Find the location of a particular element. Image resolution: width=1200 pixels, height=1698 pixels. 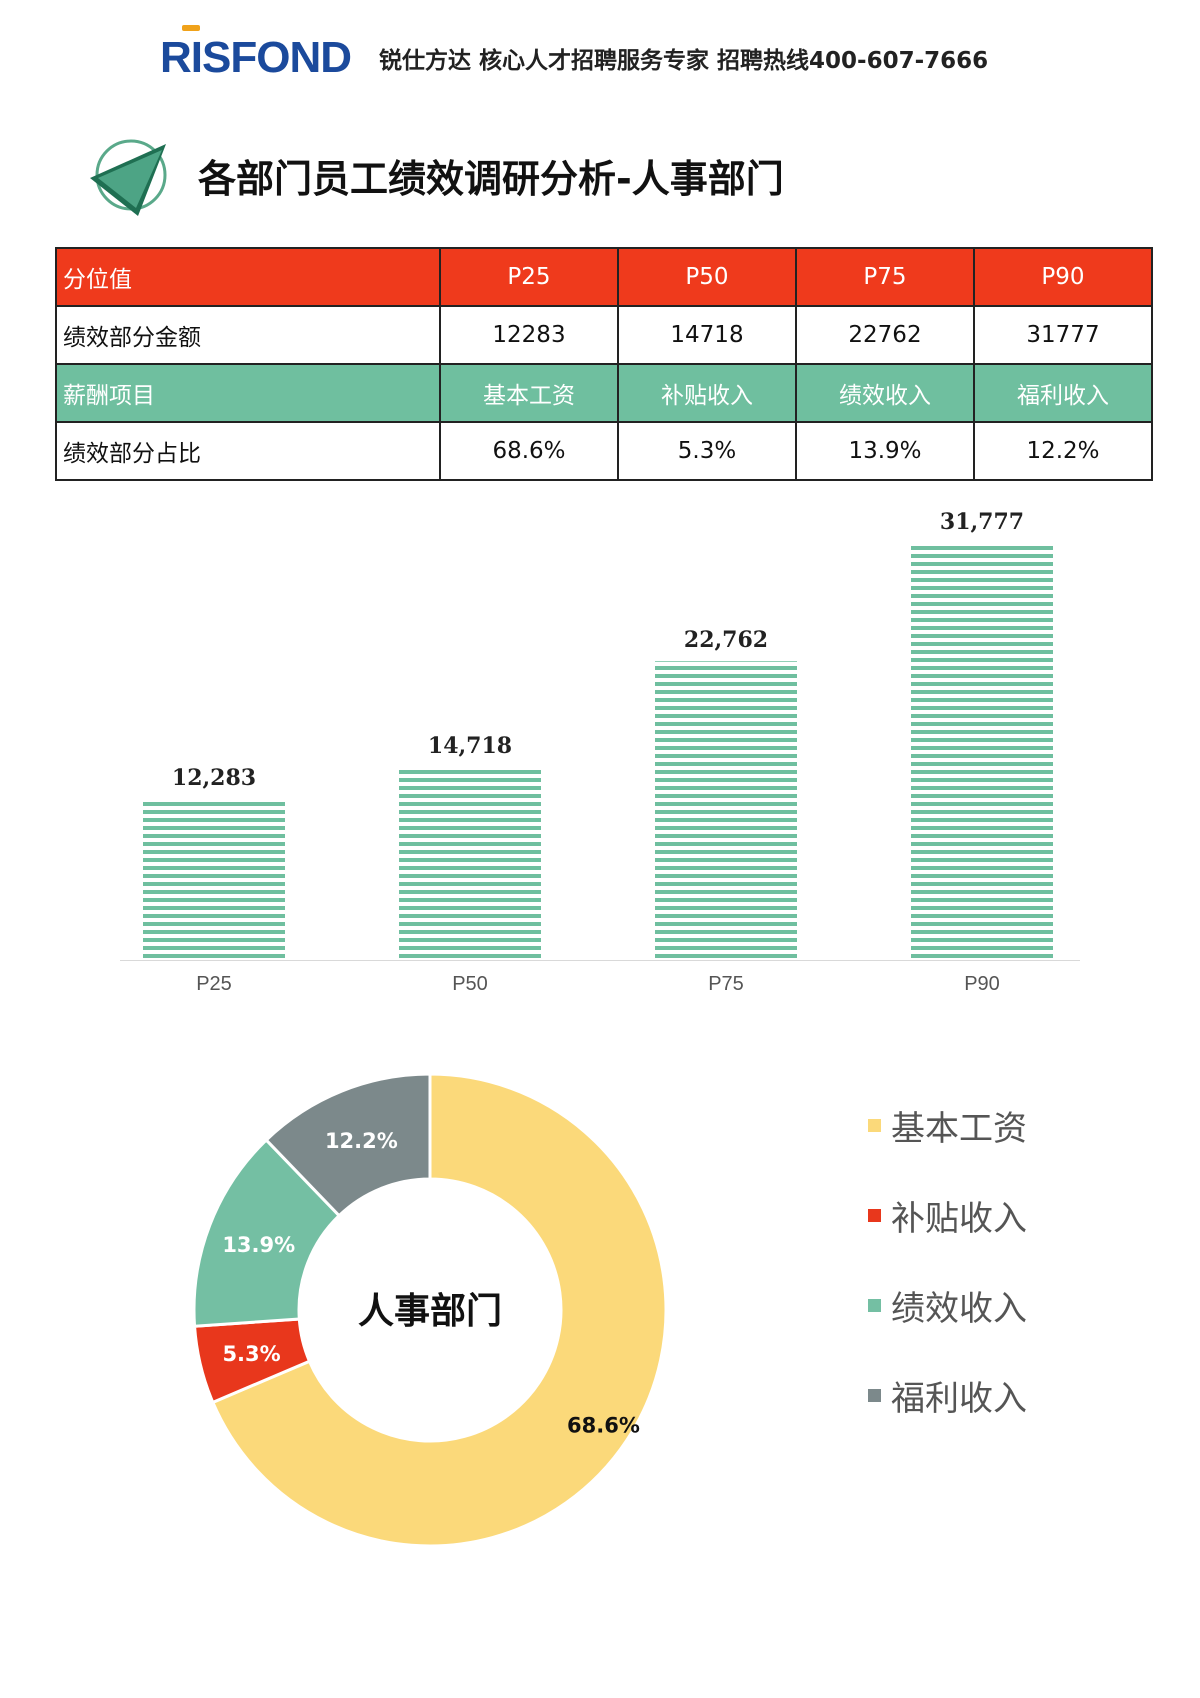

table-row: 绩效部分金额 12283 14718 22762 31777 is located at coordinates (604, 335).